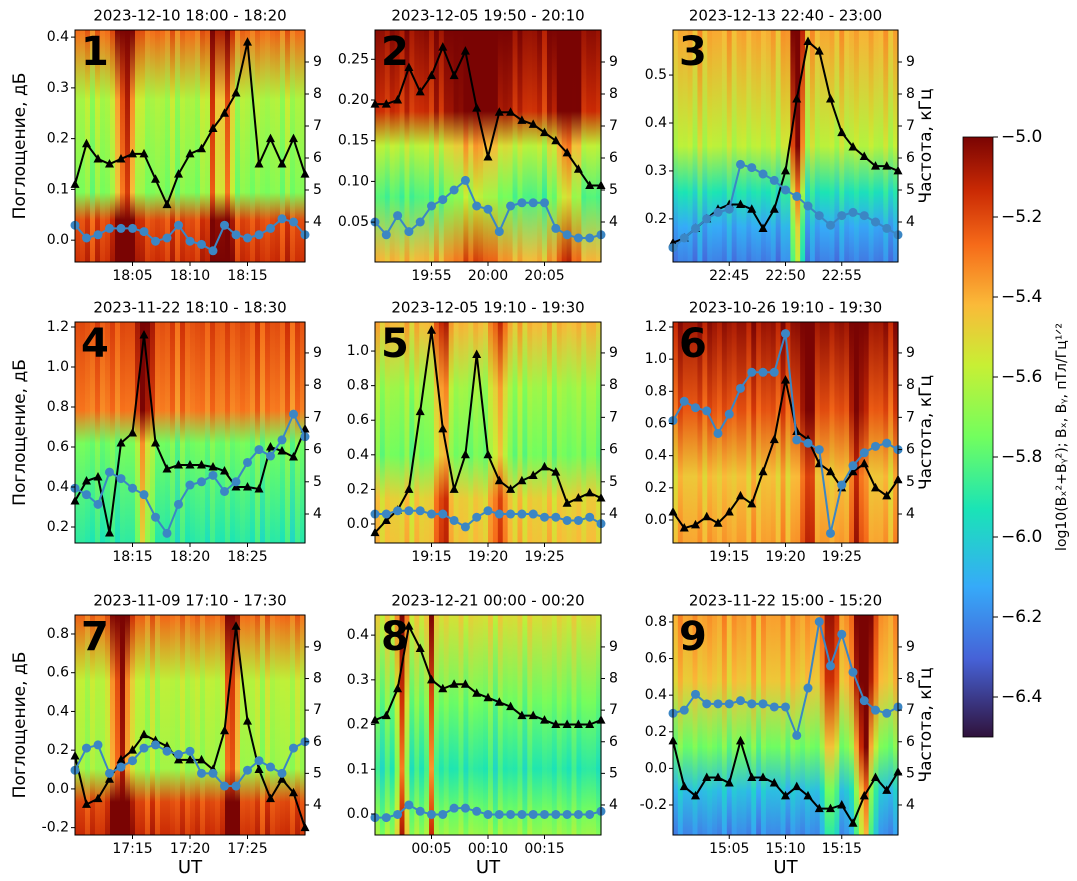 Image resolution: width=1077 pixels, height=881 pixels. Describe the element at coordinates (653, 805) in the screenshot. I see `y-tick-label: -0.2` at that location.